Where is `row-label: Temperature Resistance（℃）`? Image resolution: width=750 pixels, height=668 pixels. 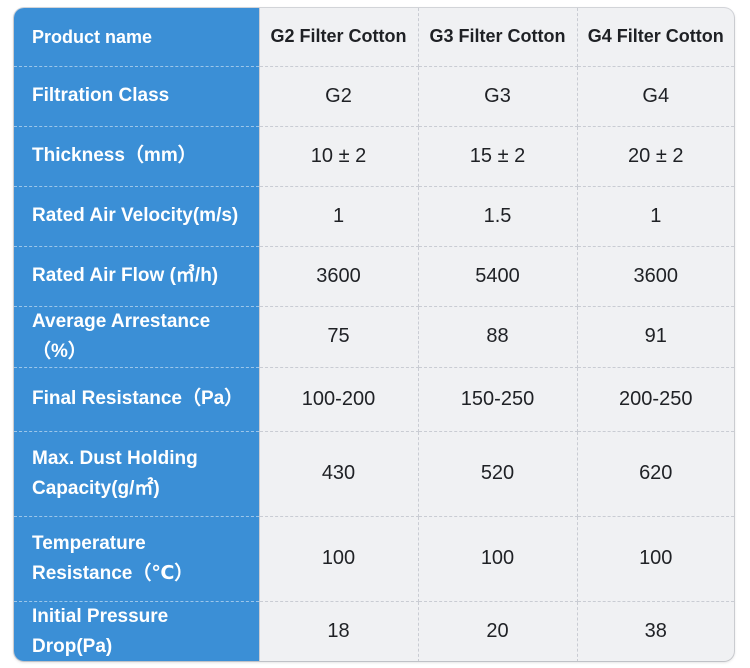 row-label: Temperature Resistance（℃） is located at coordinates (137, 559).